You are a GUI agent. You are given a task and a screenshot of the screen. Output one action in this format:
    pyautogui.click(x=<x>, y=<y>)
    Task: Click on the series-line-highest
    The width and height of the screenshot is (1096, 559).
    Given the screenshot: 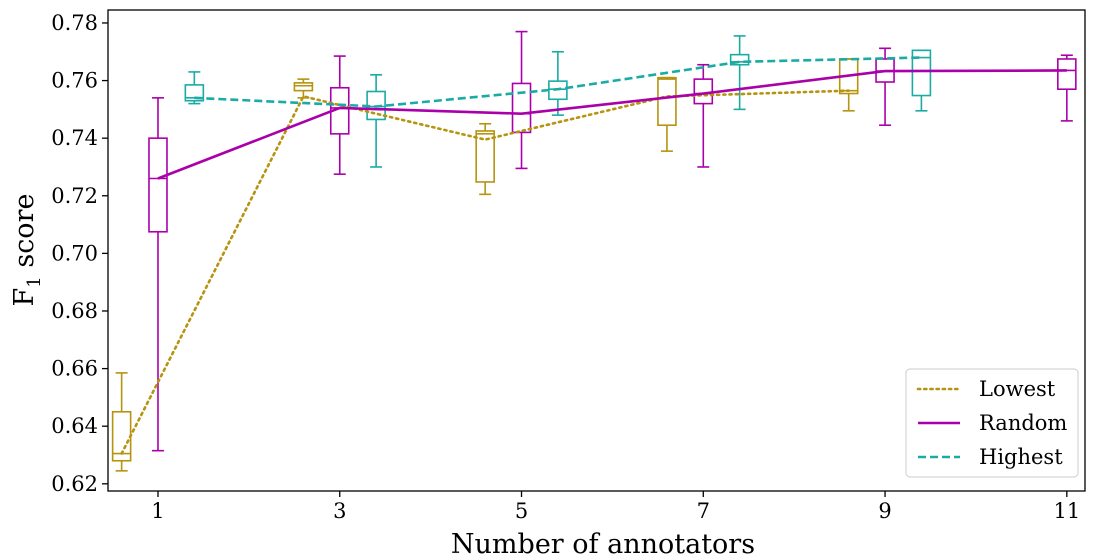 What is the action you would take?
    pyautogui.click(x=558, y=82)
    